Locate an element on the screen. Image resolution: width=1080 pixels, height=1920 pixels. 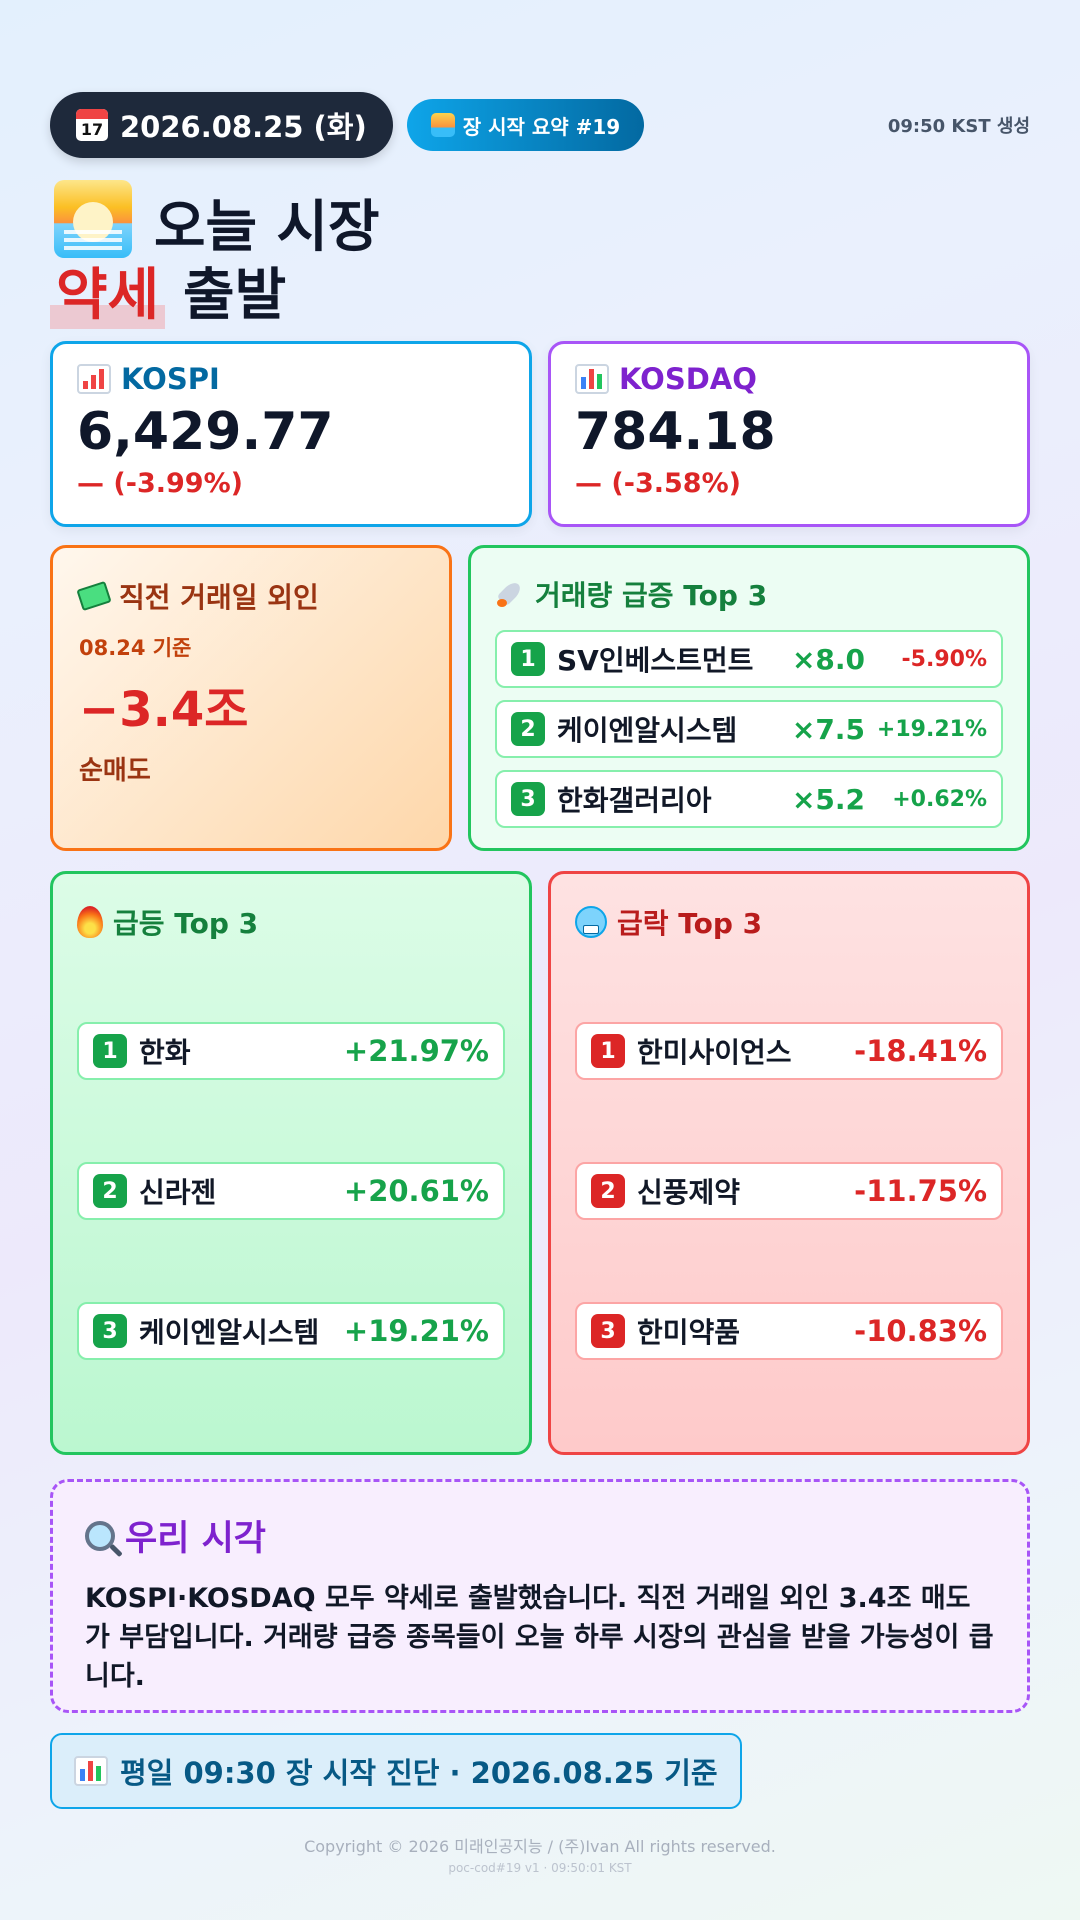
title-line2: 약세 출발 is located at coordinates (168, 290).